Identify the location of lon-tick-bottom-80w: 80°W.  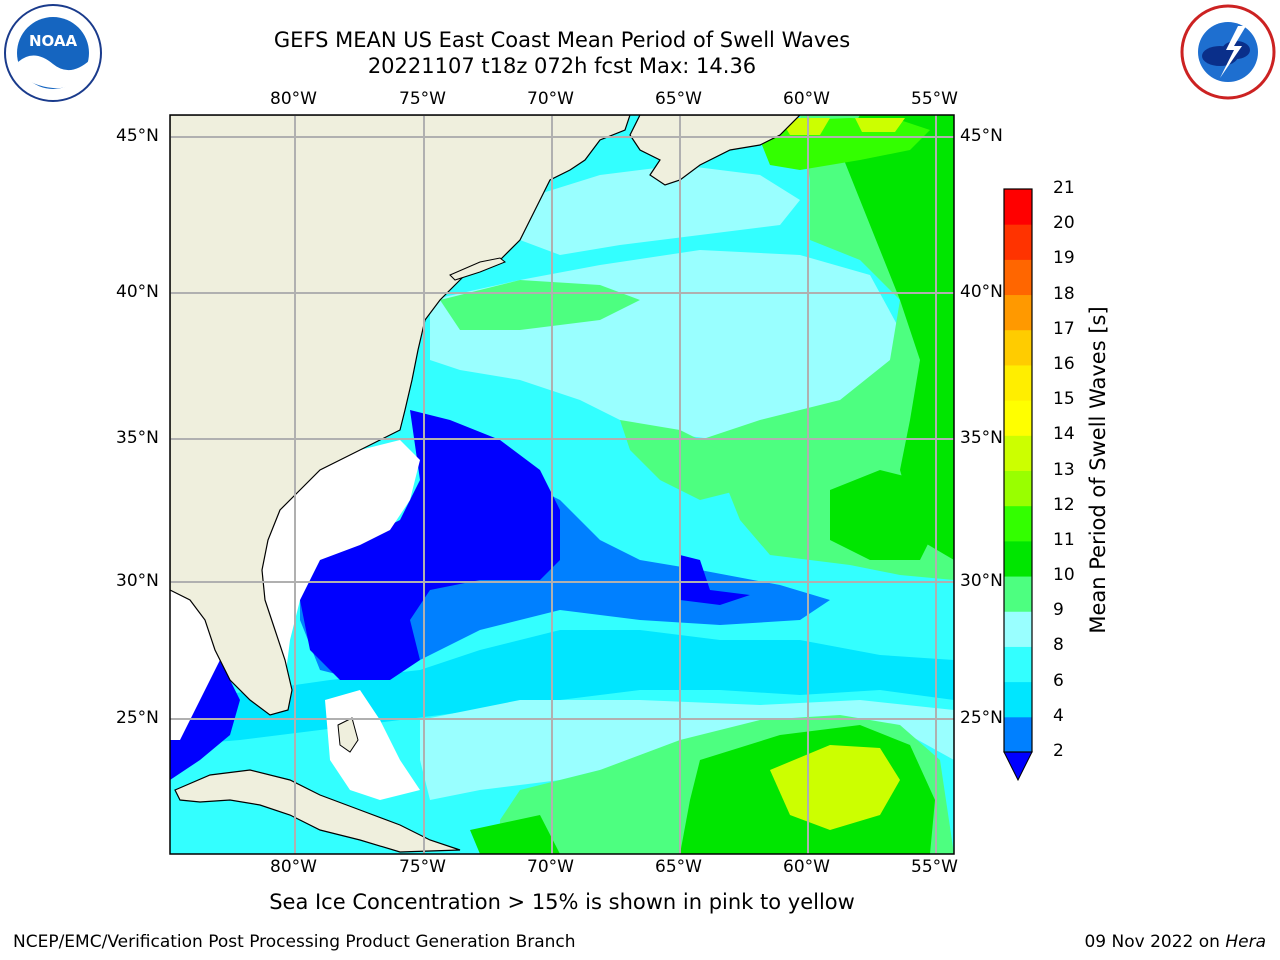
(293, 867).